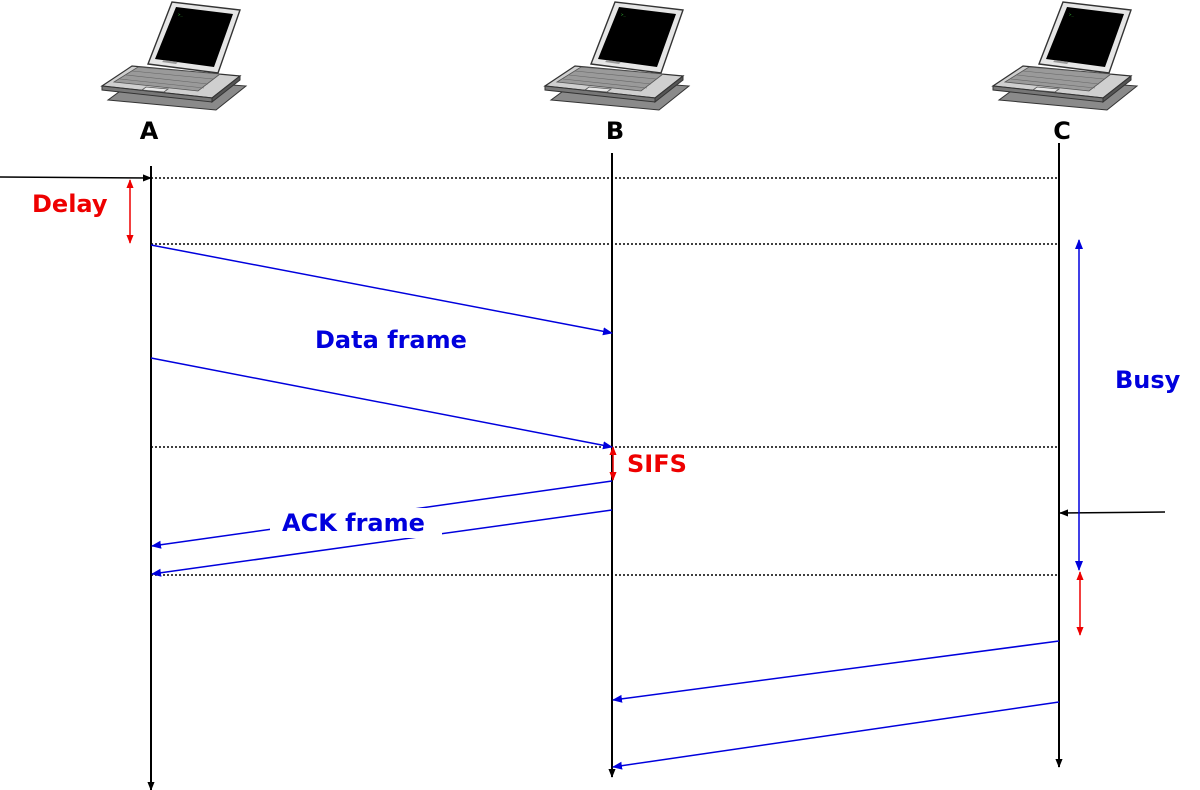  Describe the element at coordinates (1112, 513) in the screenshot. I see `incoming-arrow-c` at that location.